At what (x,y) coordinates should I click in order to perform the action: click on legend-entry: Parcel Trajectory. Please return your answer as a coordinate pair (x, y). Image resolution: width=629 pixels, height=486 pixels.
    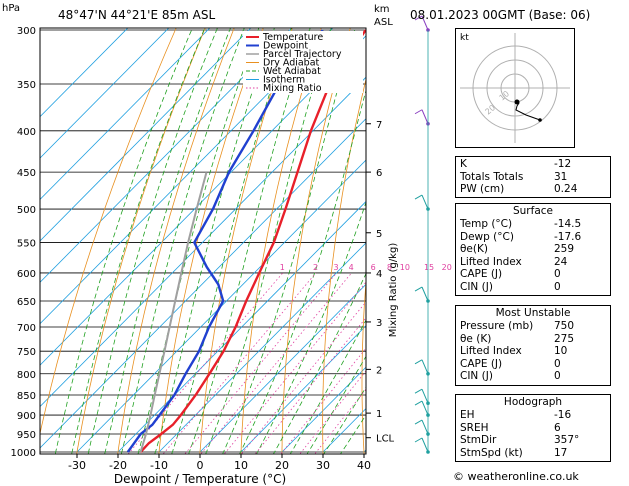
    Looking at the image, I should click on (302, 54).